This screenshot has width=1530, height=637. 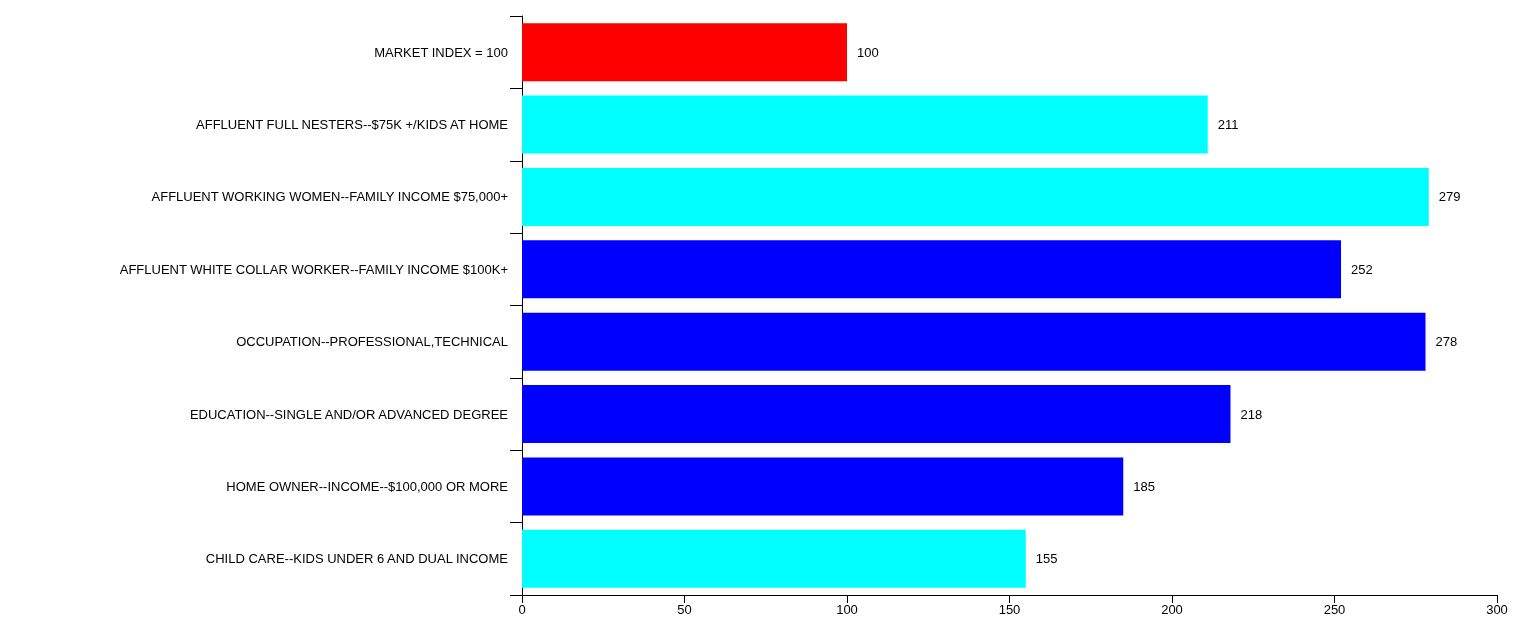 What do you see at coordinates (1144, 486) in the screenshot?
I see `data-label: 185` at bounding box center [1144, 486].